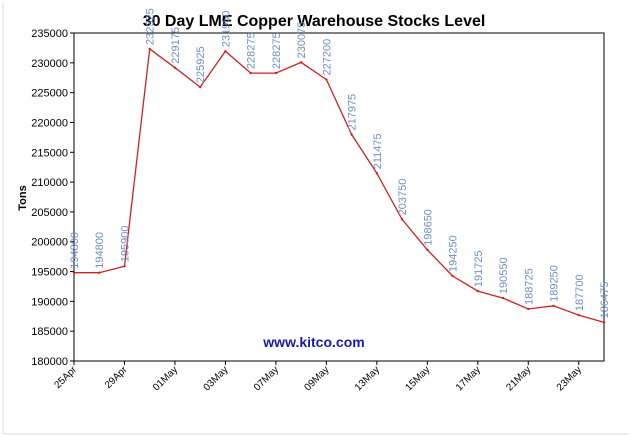  I want to click on x-tick-label: 09May, so click(316, 378).